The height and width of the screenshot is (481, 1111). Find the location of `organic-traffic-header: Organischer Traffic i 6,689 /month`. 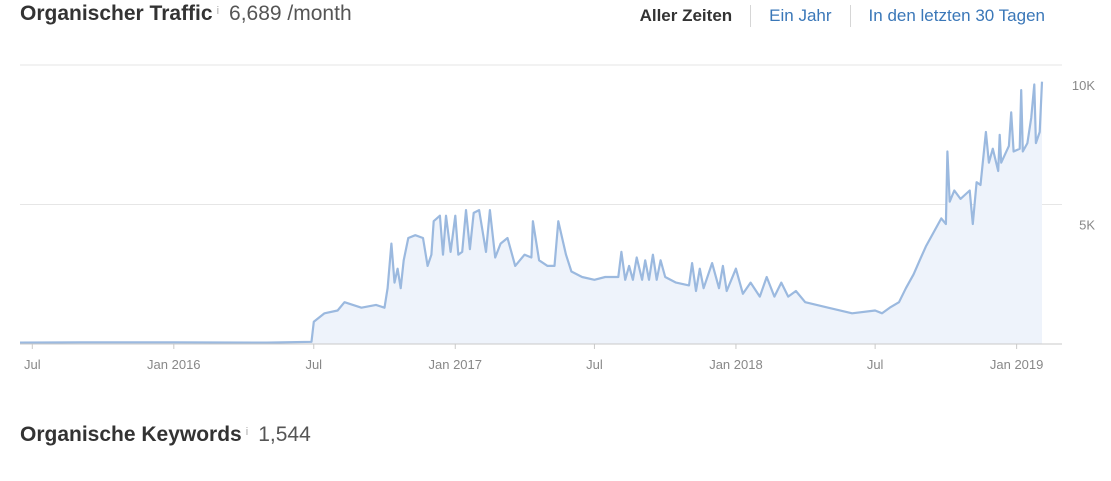

organic-traffic-header: Organischer Traffic i 6,689 /month is located at coordinates (186, 14).